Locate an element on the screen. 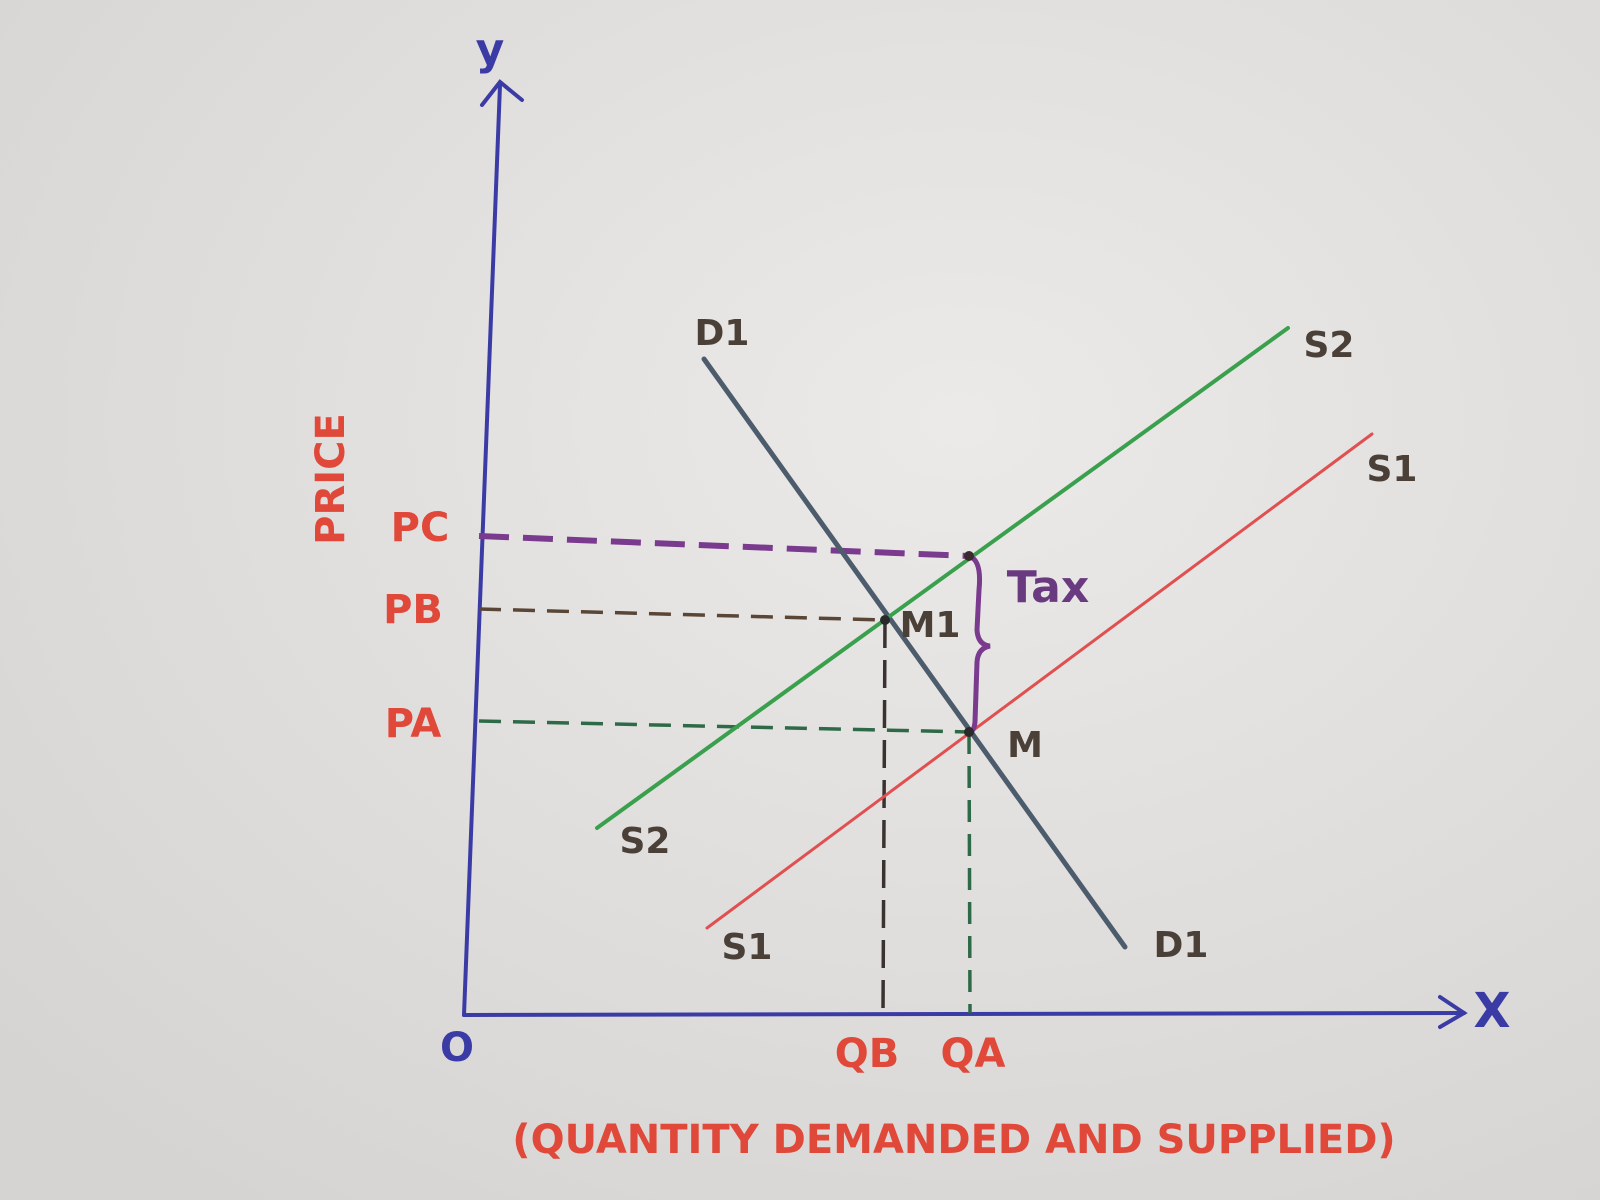 The width and height of the screenshot is (1600, 1200). pa-dash is located at coordinates (724, 726).